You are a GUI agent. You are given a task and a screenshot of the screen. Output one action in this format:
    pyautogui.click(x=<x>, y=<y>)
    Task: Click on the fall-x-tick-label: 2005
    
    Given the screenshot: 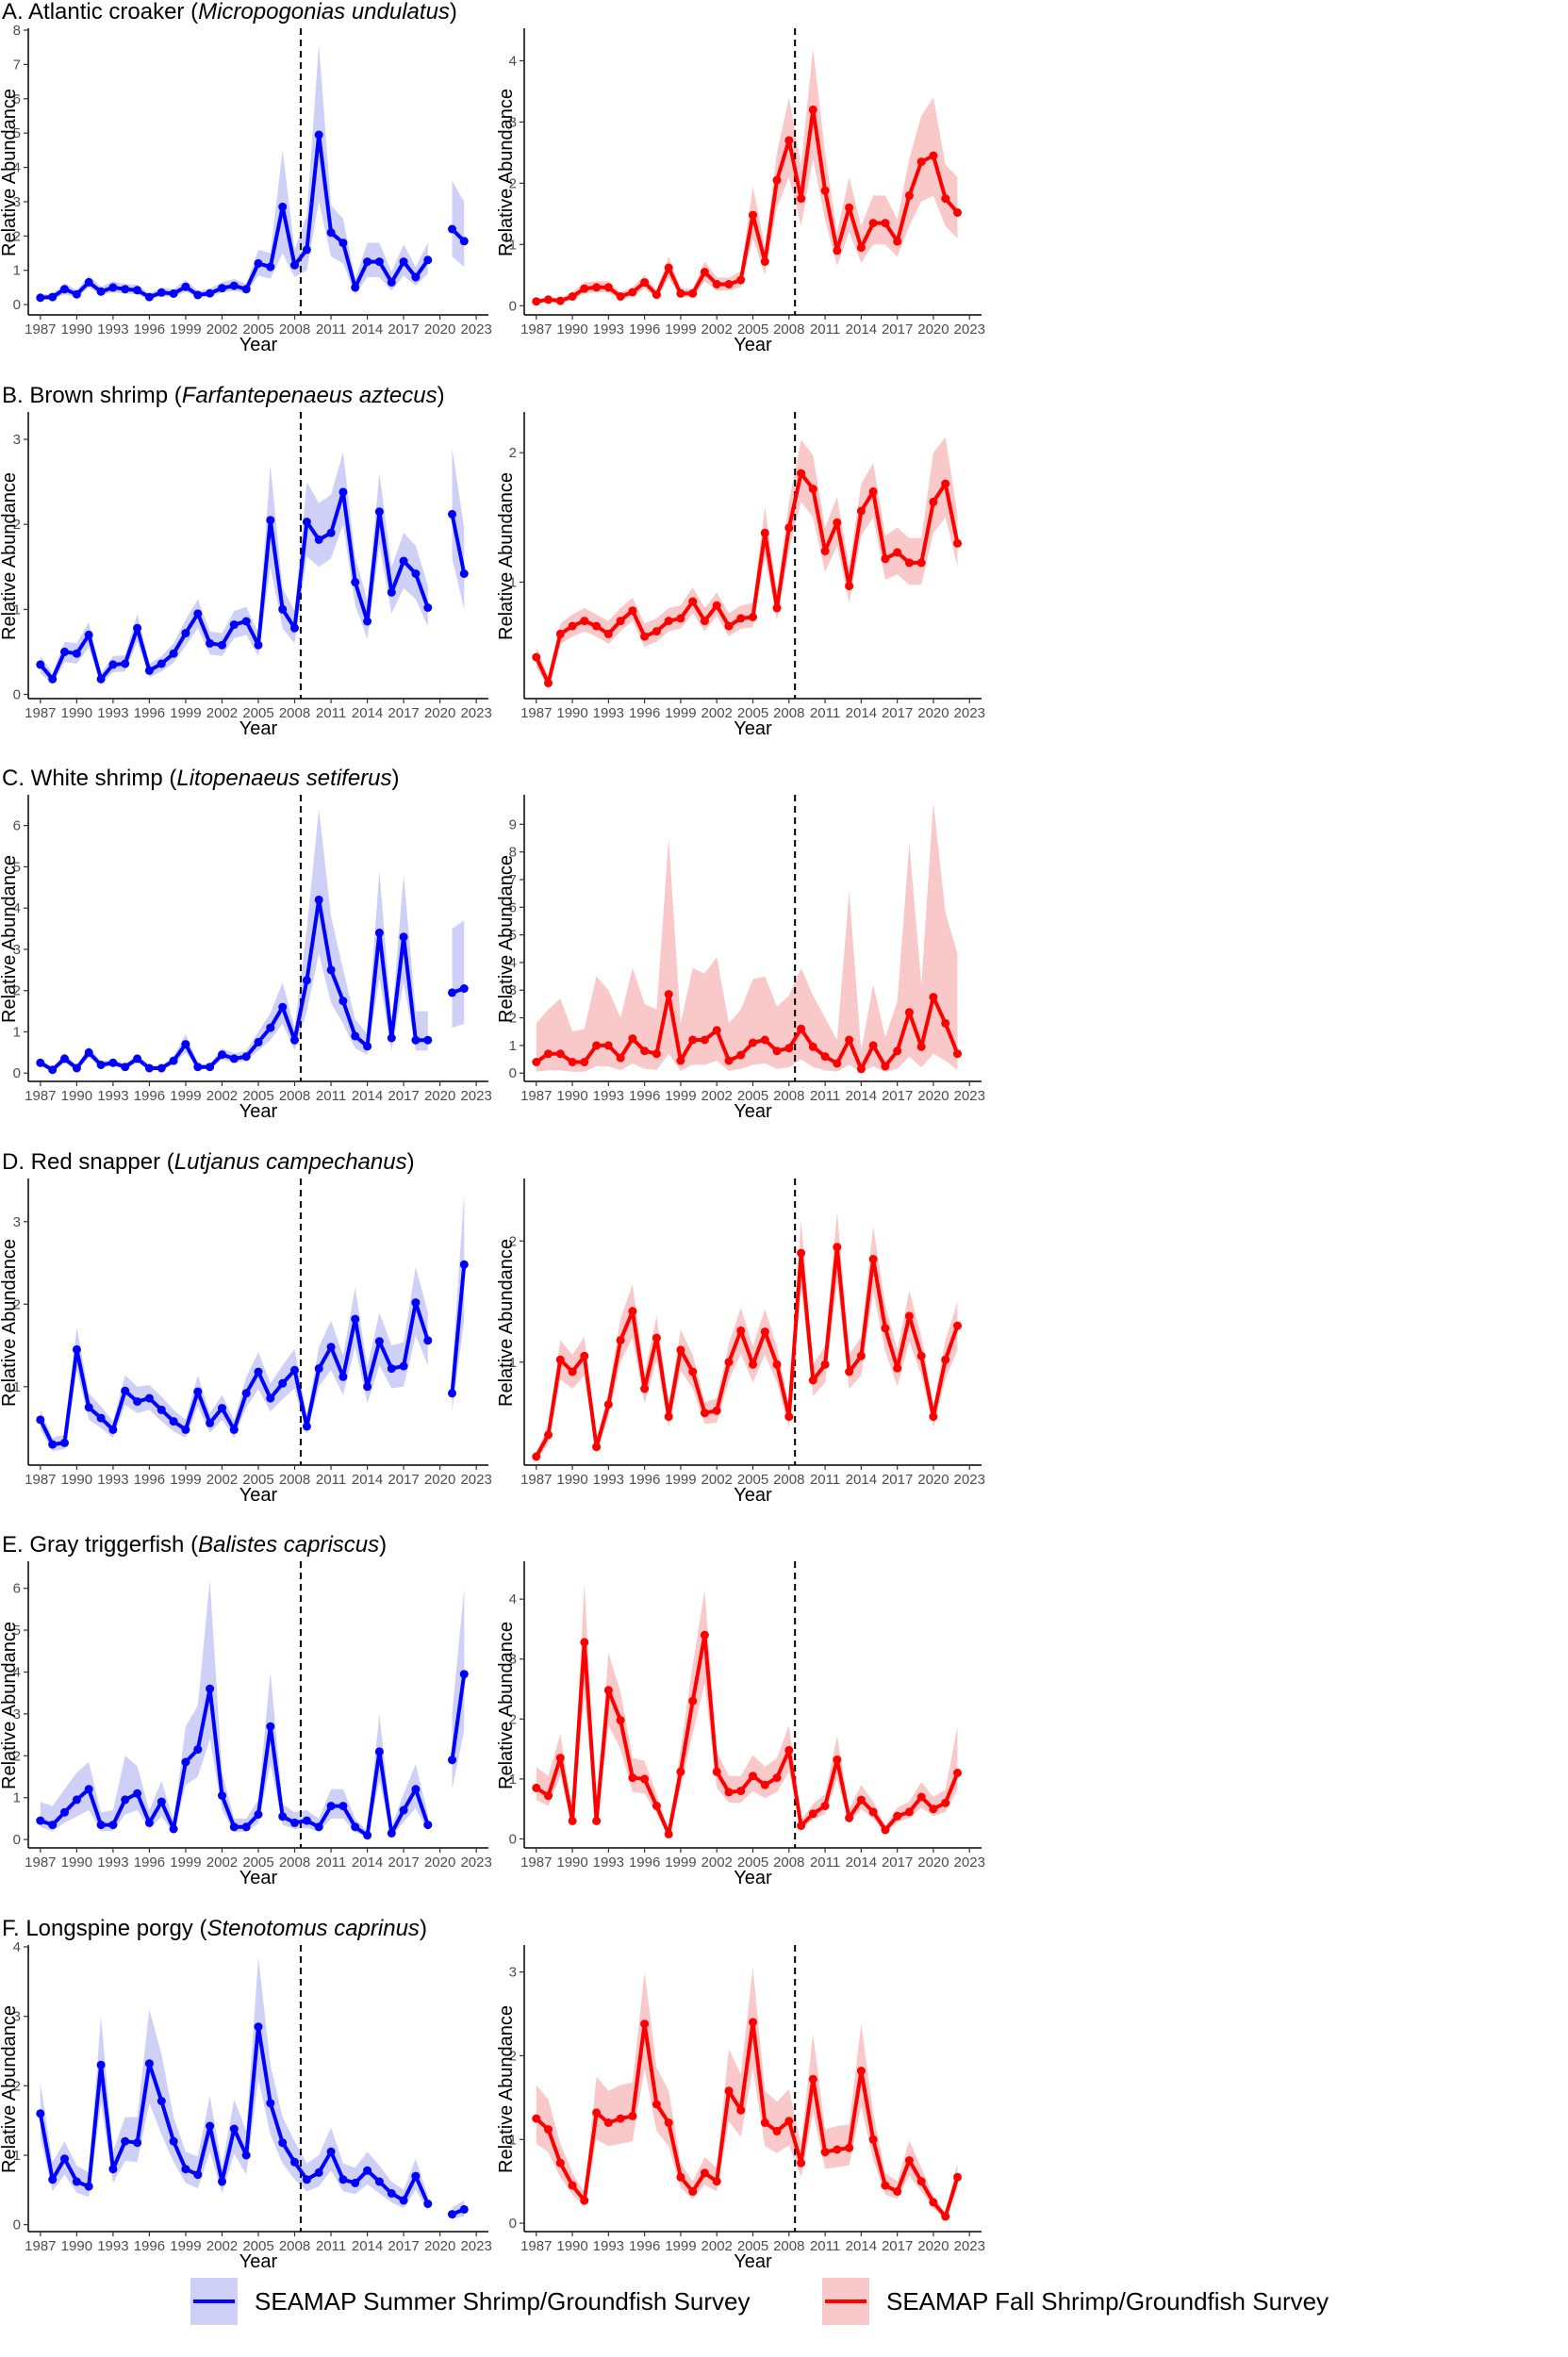 What is the action you would take?
    pyautogui.click(x=753, y=1096)
    